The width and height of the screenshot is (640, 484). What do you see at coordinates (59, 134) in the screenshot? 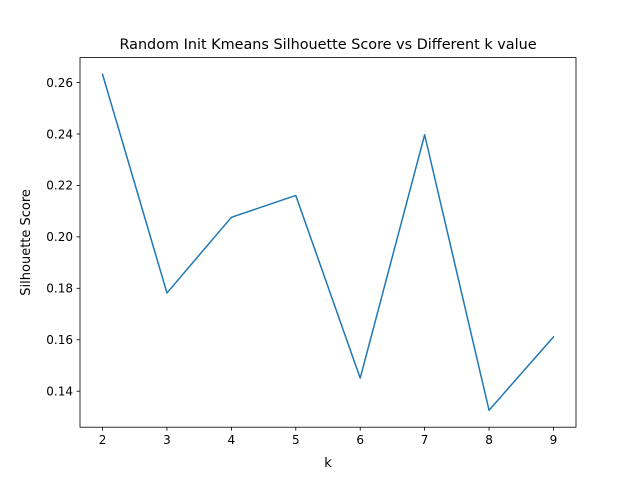
I see `y-tick-label: 0.24` at bounding box center [59, 134].